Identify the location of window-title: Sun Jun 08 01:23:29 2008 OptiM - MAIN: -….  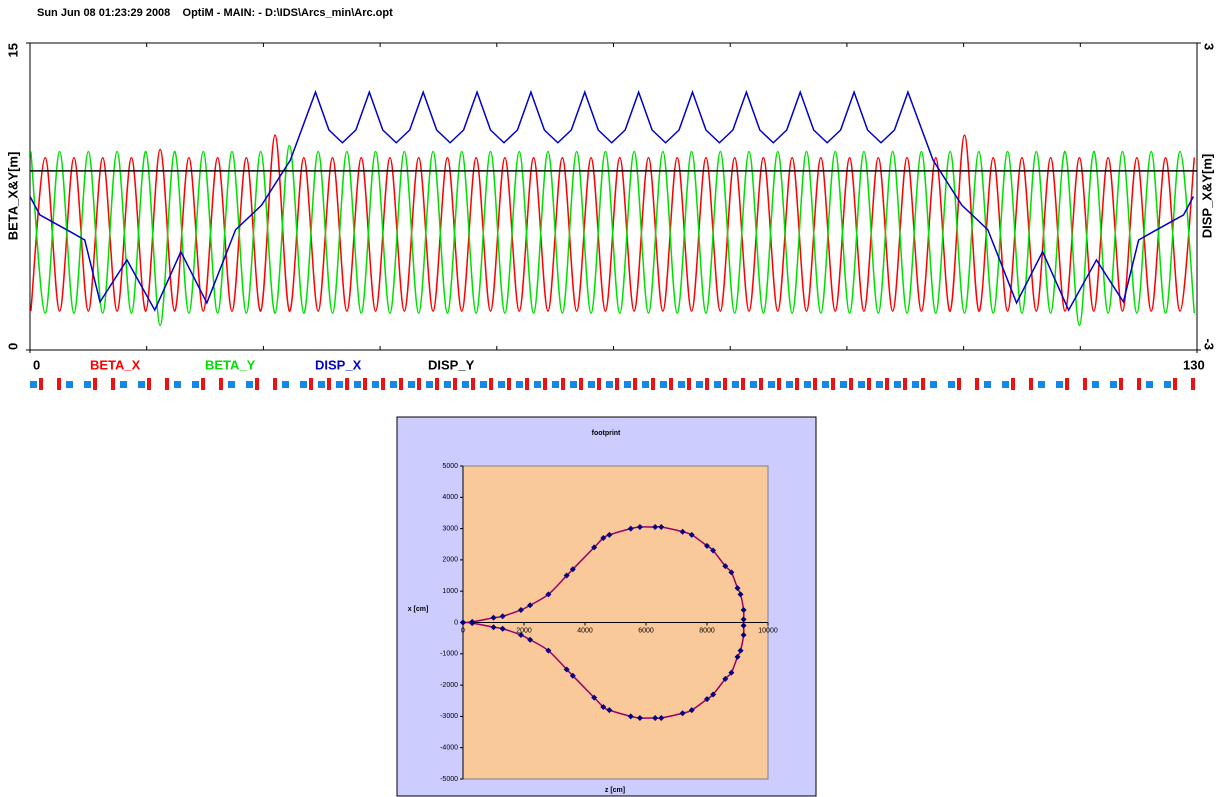
(215, 13).